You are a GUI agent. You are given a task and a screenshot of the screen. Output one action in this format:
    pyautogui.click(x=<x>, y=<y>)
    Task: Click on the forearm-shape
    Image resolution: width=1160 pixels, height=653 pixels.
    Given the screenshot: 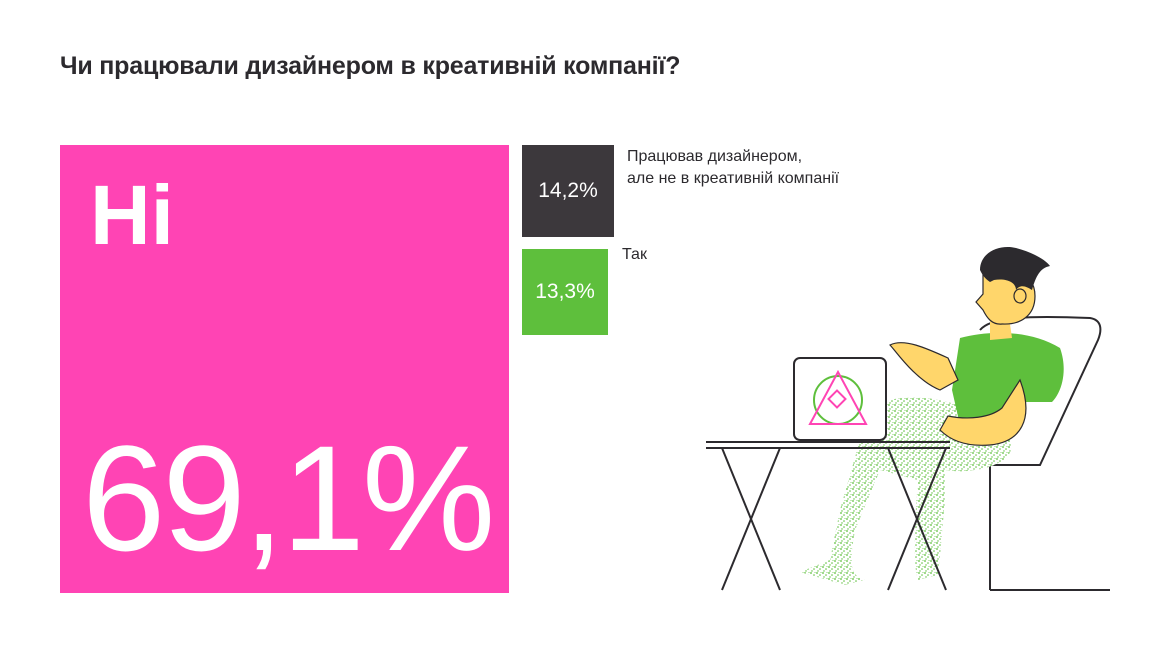 What is the action you would take?
    pyautogui.click(x=923, y=366)
    